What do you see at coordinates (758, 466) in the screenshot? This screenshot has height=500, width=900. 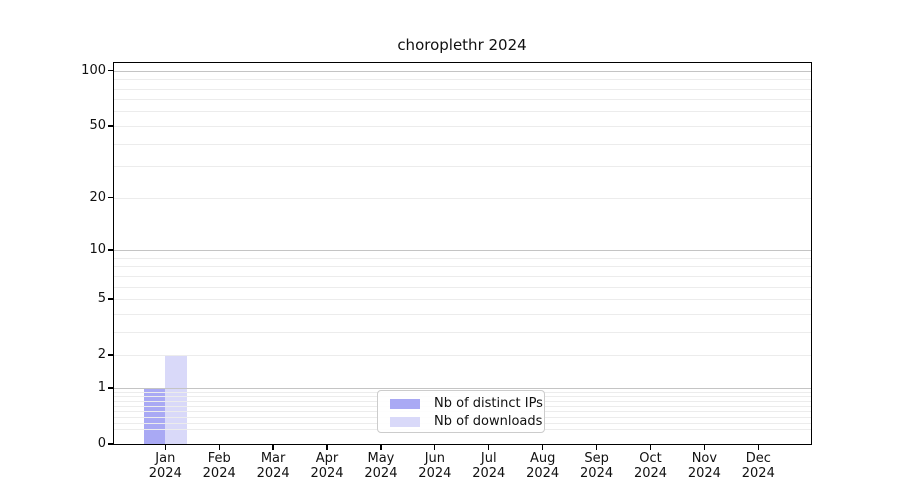 I see `x-tick-label-dec: Dec 2024` at bounding box center [758, 466].